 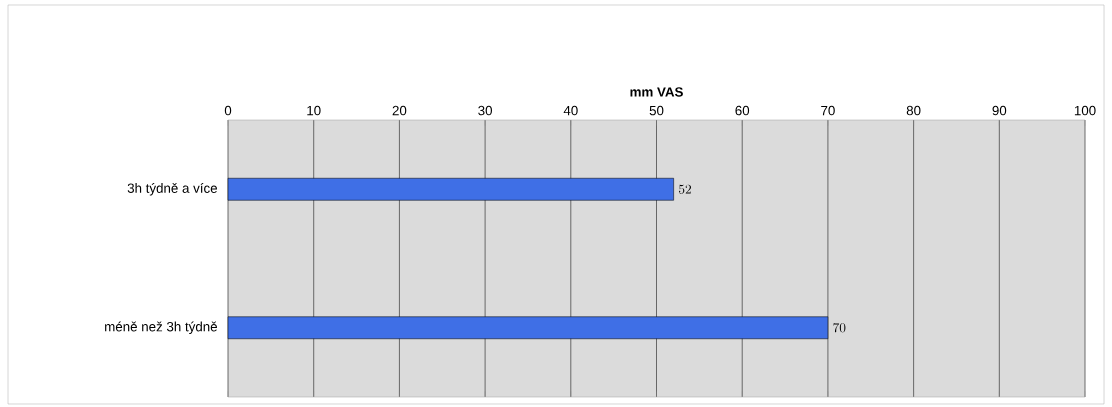 What do you see at coordinates (999, 110) in the screenshot?
I see `x-tick-label: 90` at bounding box center [999, 110].